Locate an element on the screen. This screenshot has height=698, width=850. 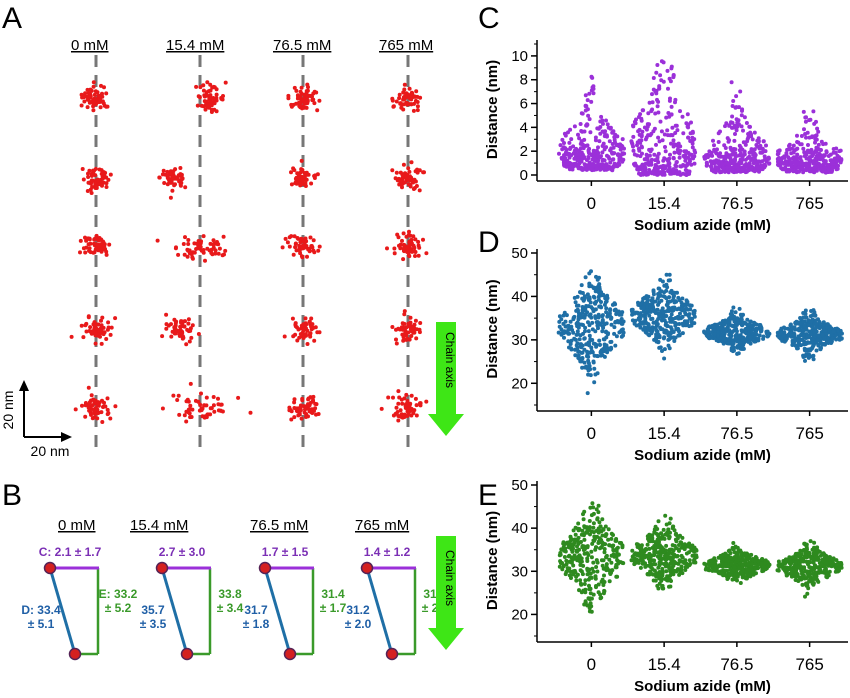
x-tick-label: 76.5 is located at coordinates (736, 664).